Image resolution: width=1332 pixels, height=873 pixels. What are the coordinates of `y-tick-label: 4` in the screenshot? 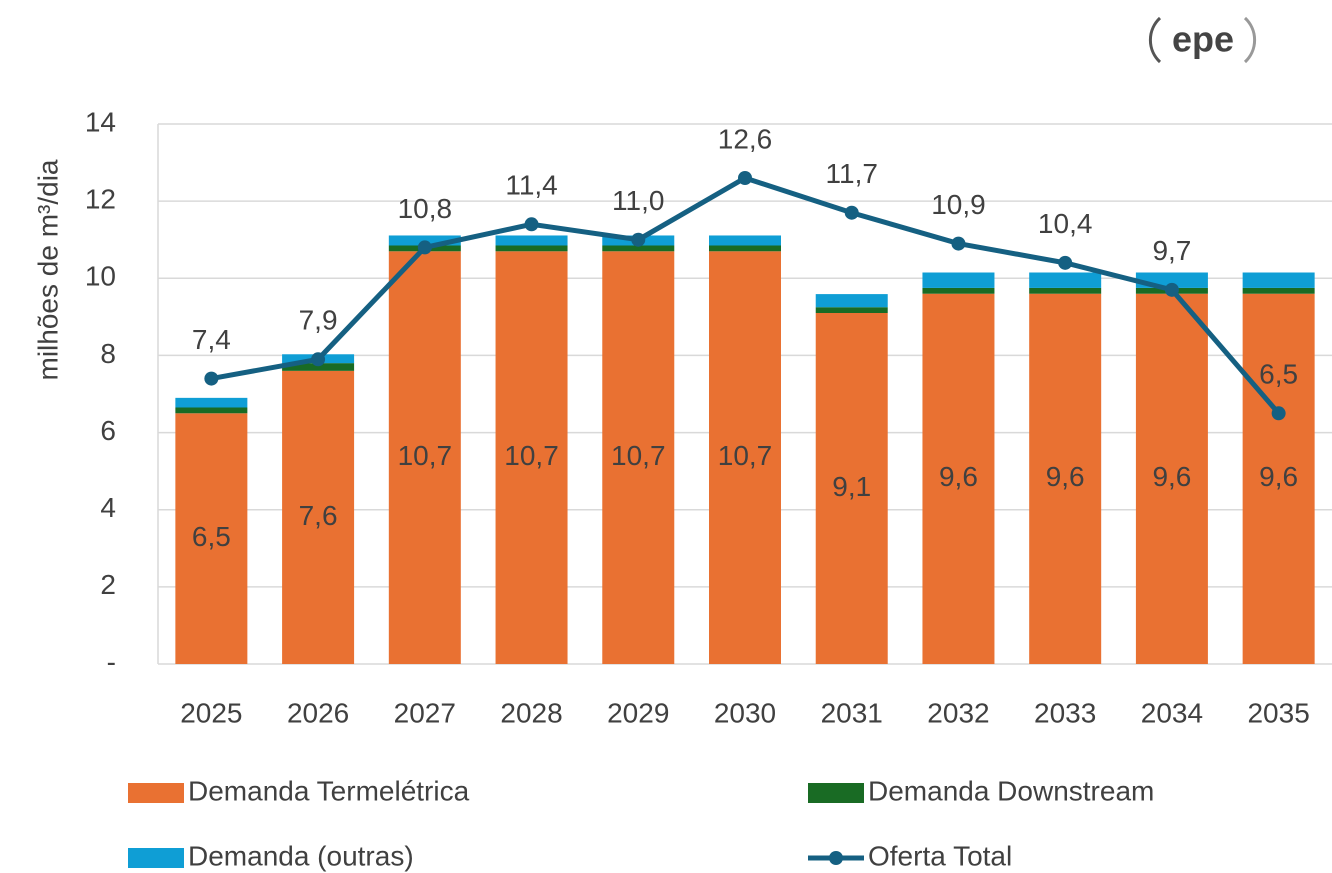 It's located at (108, 507).